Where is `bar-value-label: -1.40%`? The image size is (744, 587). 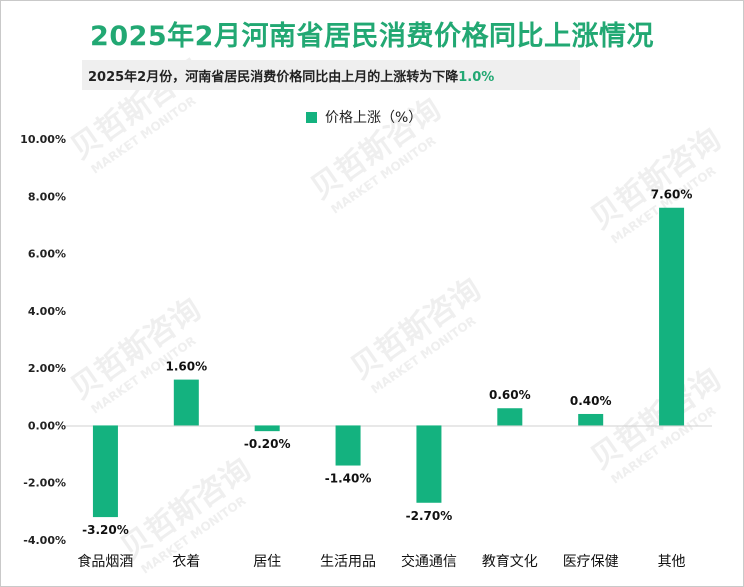 bar-value-label: -1.40% is located at coordinates (348, 479).